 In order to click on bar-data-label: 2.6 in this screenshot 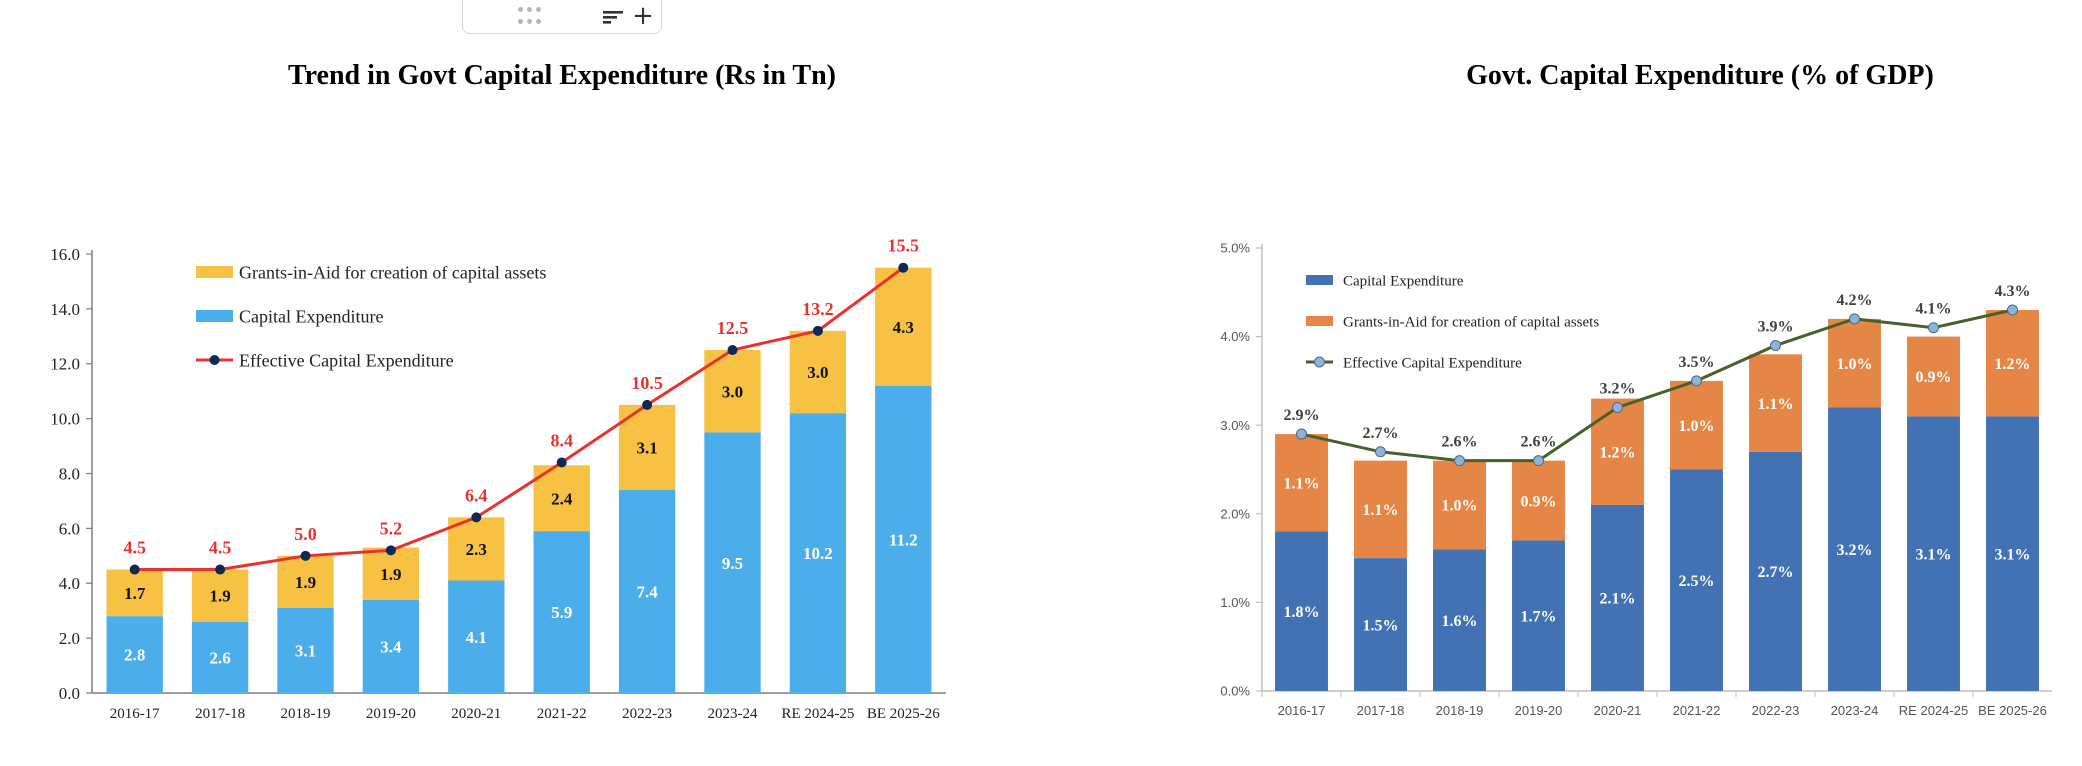, I will do `click(219, 657)`.